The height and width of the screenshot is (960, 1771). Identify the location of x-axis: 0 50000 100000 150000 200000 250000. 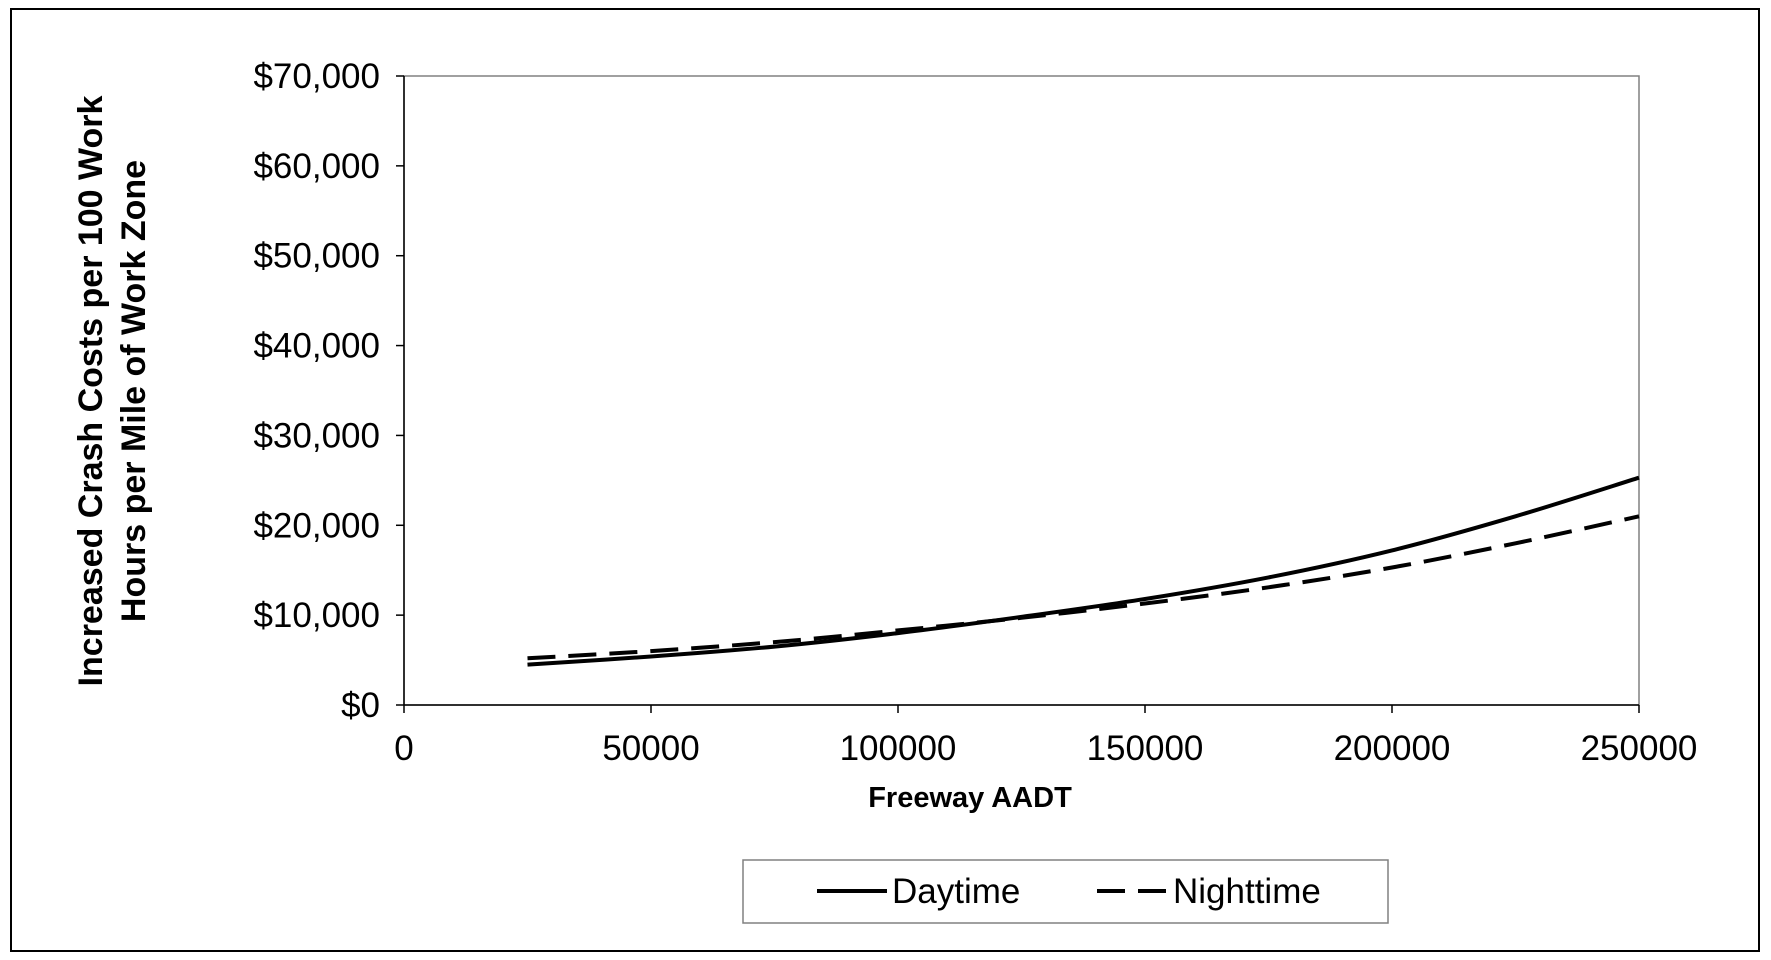
(1046, 736).